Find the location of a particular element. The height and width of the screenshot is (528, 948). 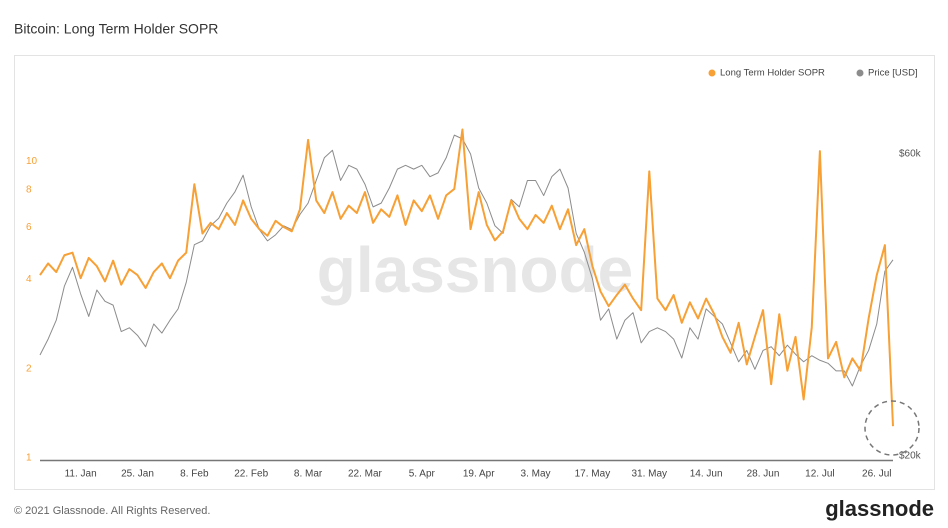

x-tick-label: 25. Jan is located at coordinates (137, 474).